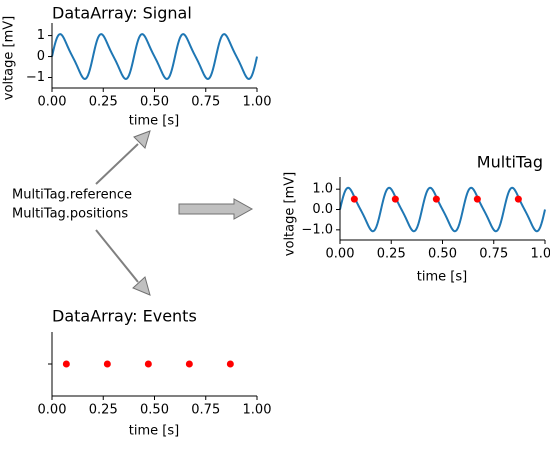 This screenshot has width=550, height=450. Describe the element at coordinates (154, 431) in the screenshot. I see `events-xlabel: time [s]` at that location.